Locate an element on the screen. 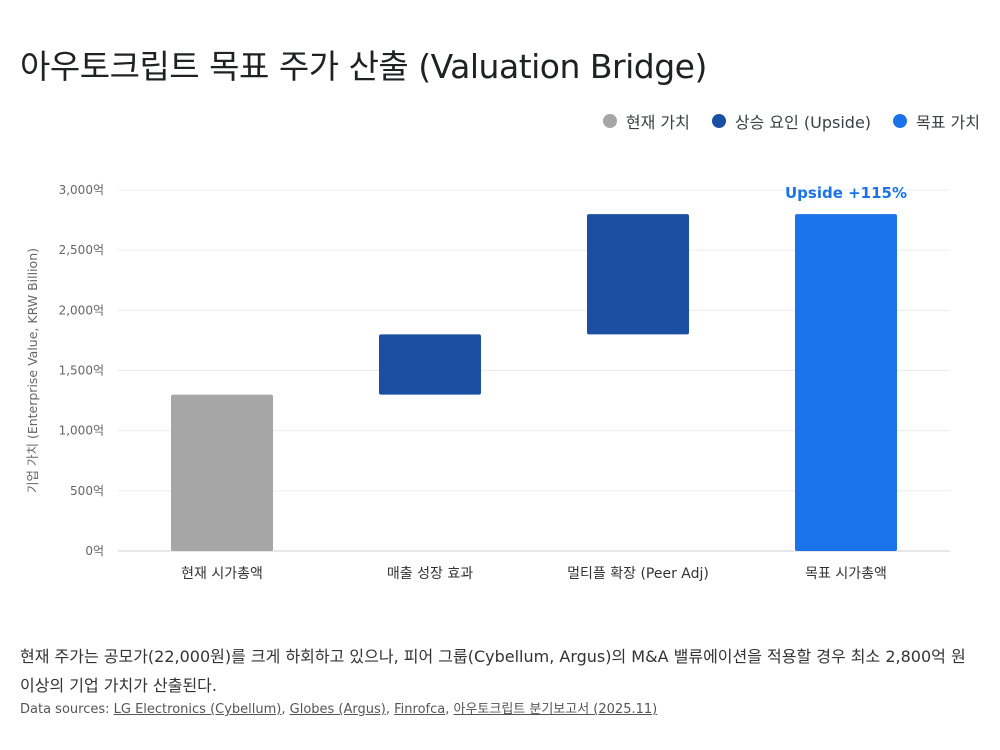  source-link-report: 아우토크립트 분기보고서 (2025.11) is located at coordinates (555, 709).